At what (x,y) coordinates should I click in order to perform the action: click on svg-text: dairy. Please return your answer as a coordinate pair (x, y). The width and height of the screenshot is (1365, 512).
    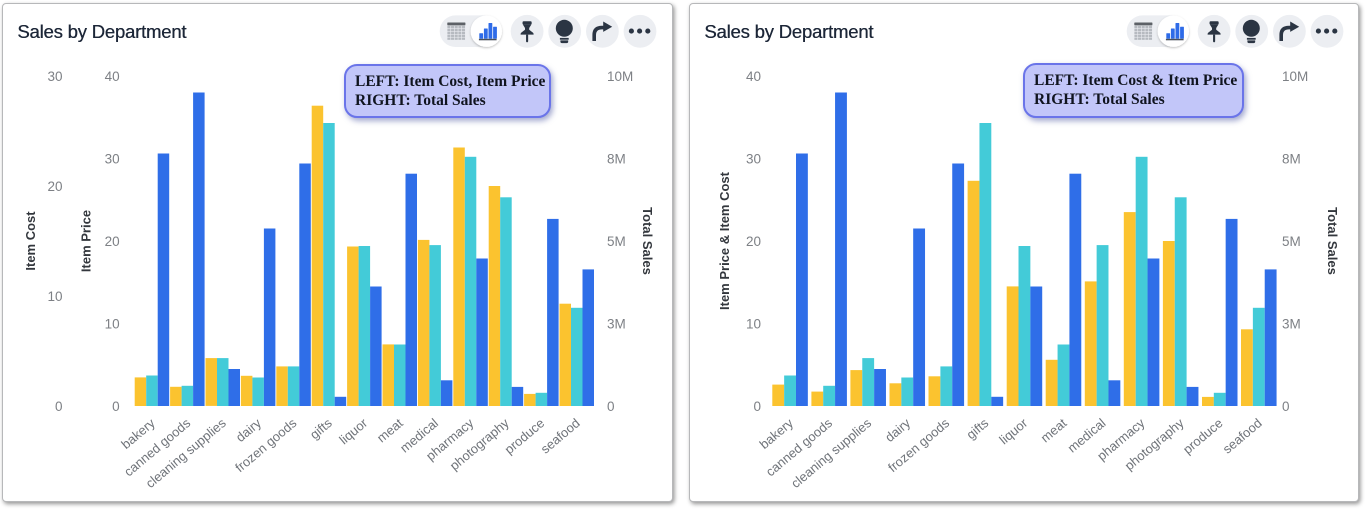
    Looking at the image, I should click on (898, 430).